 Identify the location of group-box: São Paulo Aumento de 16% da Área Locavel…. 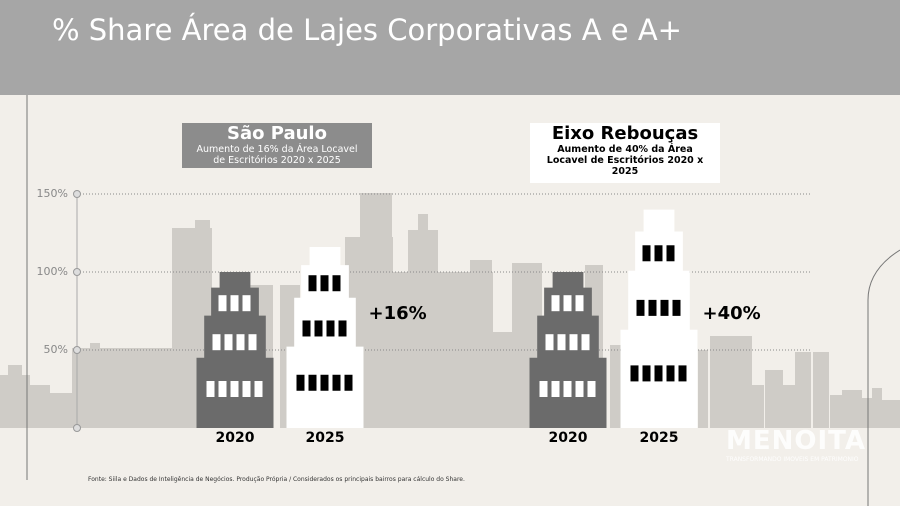
(277, 145).